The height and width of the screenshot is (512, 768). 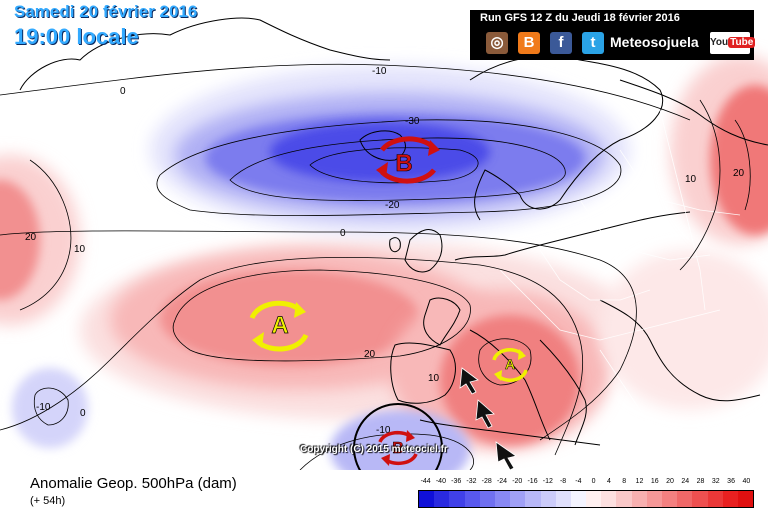 I want to click on scale-label: 4, so click(x=608, y=481).